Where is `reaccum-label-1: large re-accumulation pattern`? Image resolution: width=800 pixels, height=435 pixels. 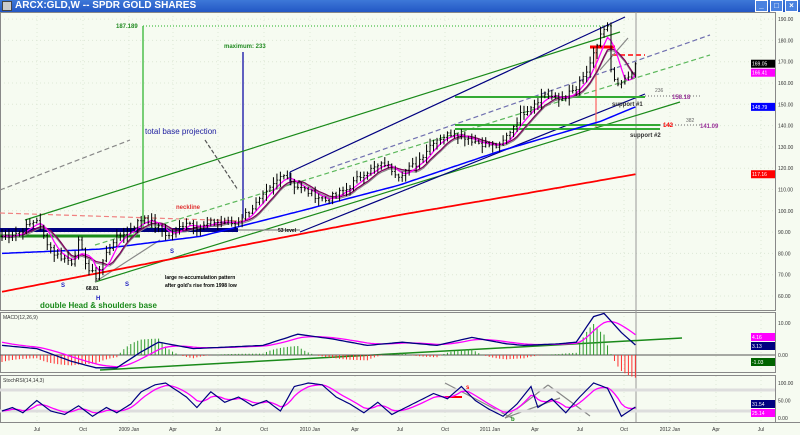
reaccum-label-1: large re-accumulation pattern is located at coordinates (200, 278).